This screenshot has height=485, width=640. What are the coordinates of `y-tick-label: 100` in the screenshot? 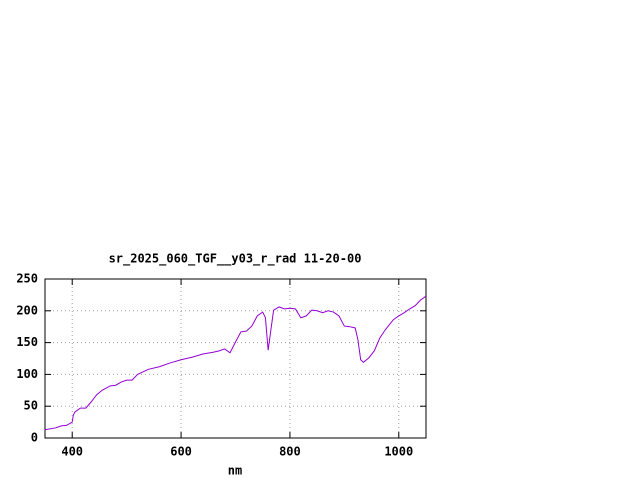 It's located at (27, 374).